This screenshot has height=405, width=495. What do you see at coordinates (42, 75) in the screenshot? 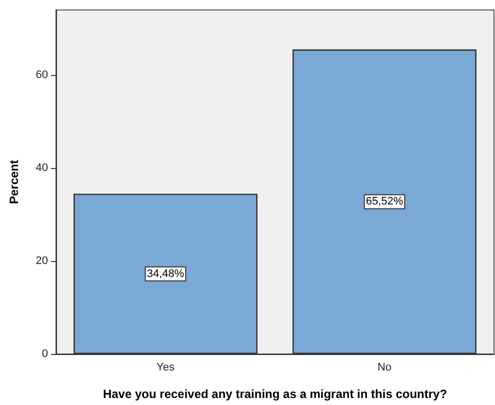
I see `y-tick-label: 60` at bounding box center [42, 75].